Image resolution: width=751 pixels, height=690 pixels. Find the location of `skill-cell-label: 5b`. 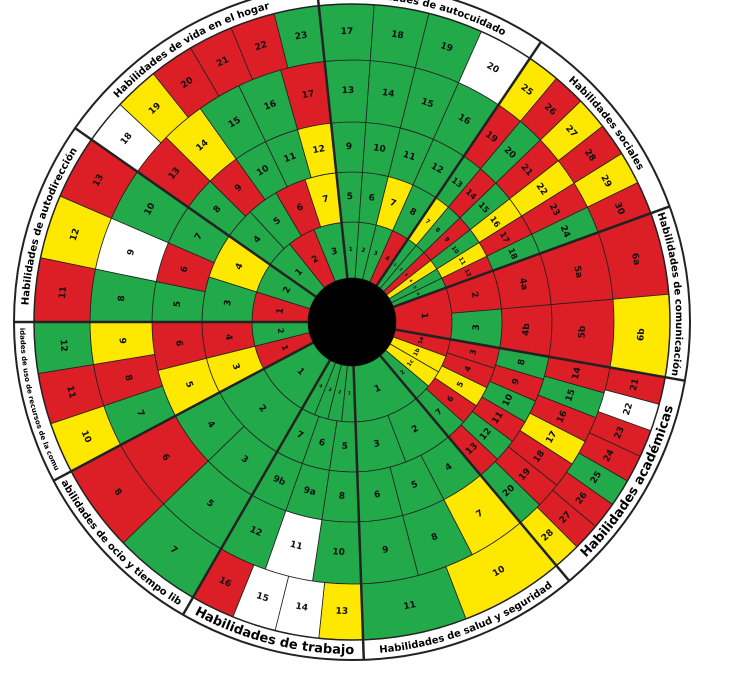

skill-cell-label: 5b is located at coordinates (583, 332).